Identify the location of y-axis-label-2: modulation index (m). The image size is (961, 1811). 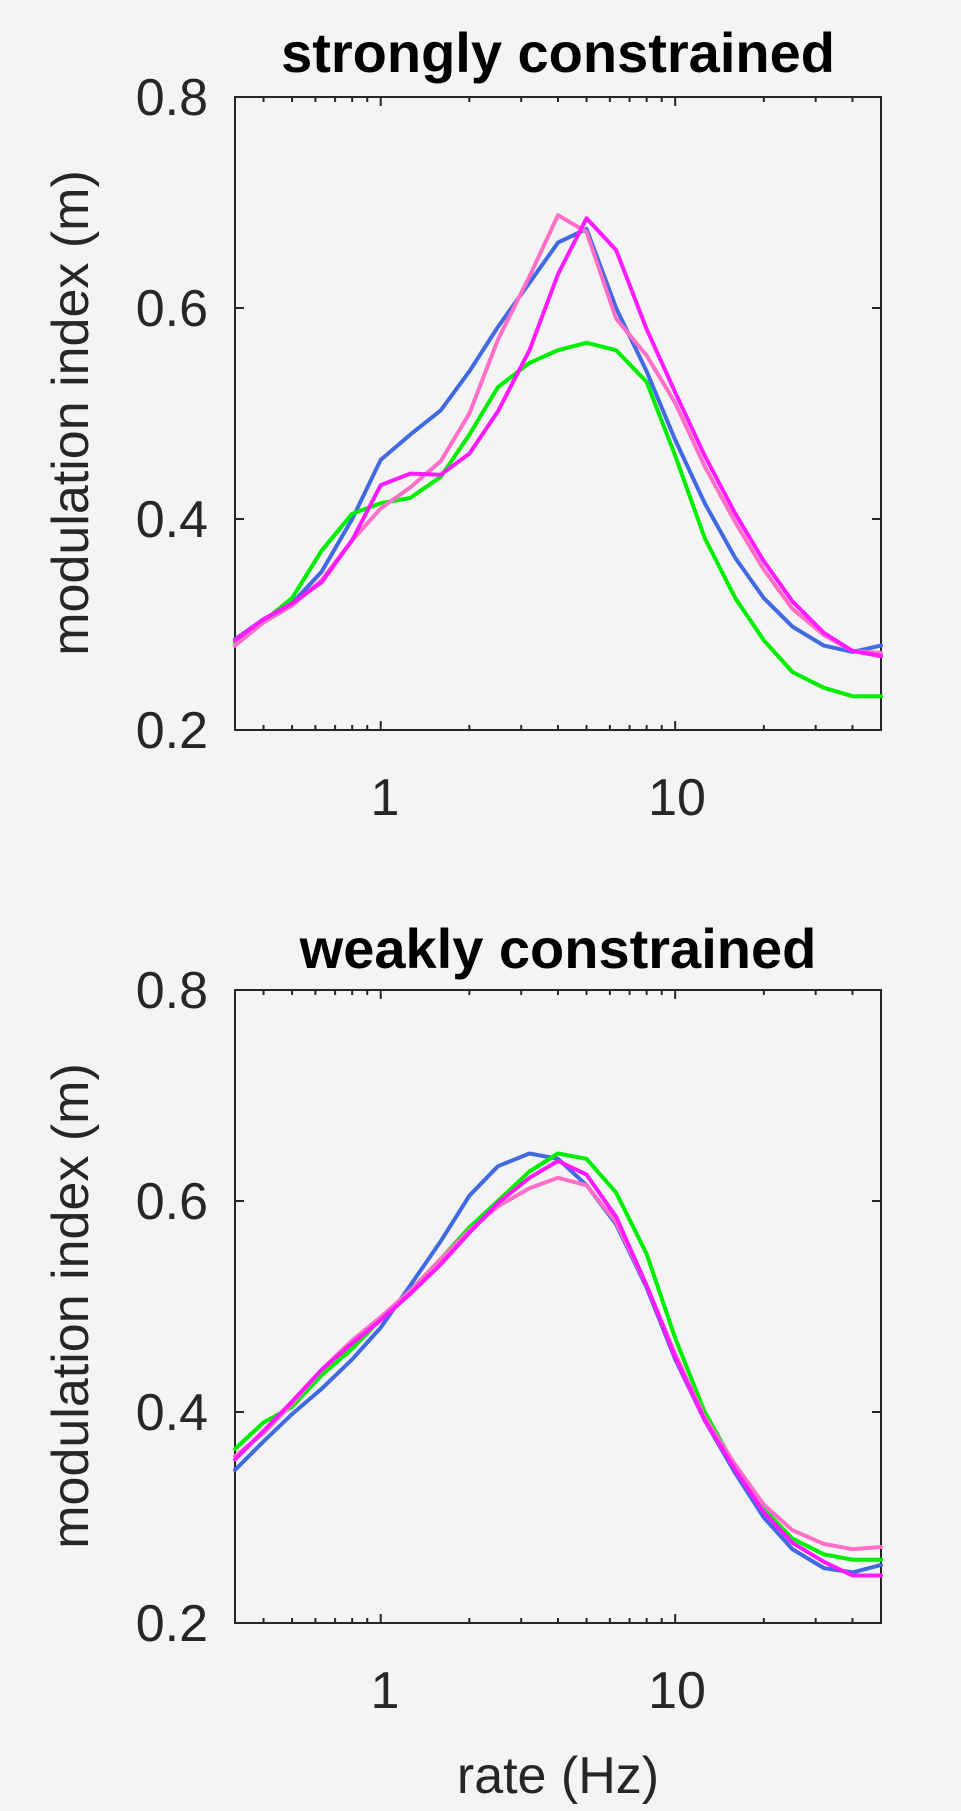
(71, 1306).